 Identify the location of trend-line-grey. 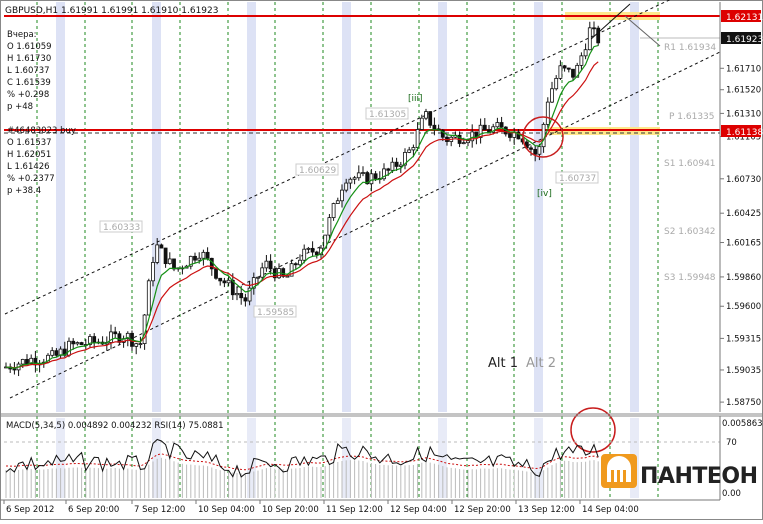
(642, 31).